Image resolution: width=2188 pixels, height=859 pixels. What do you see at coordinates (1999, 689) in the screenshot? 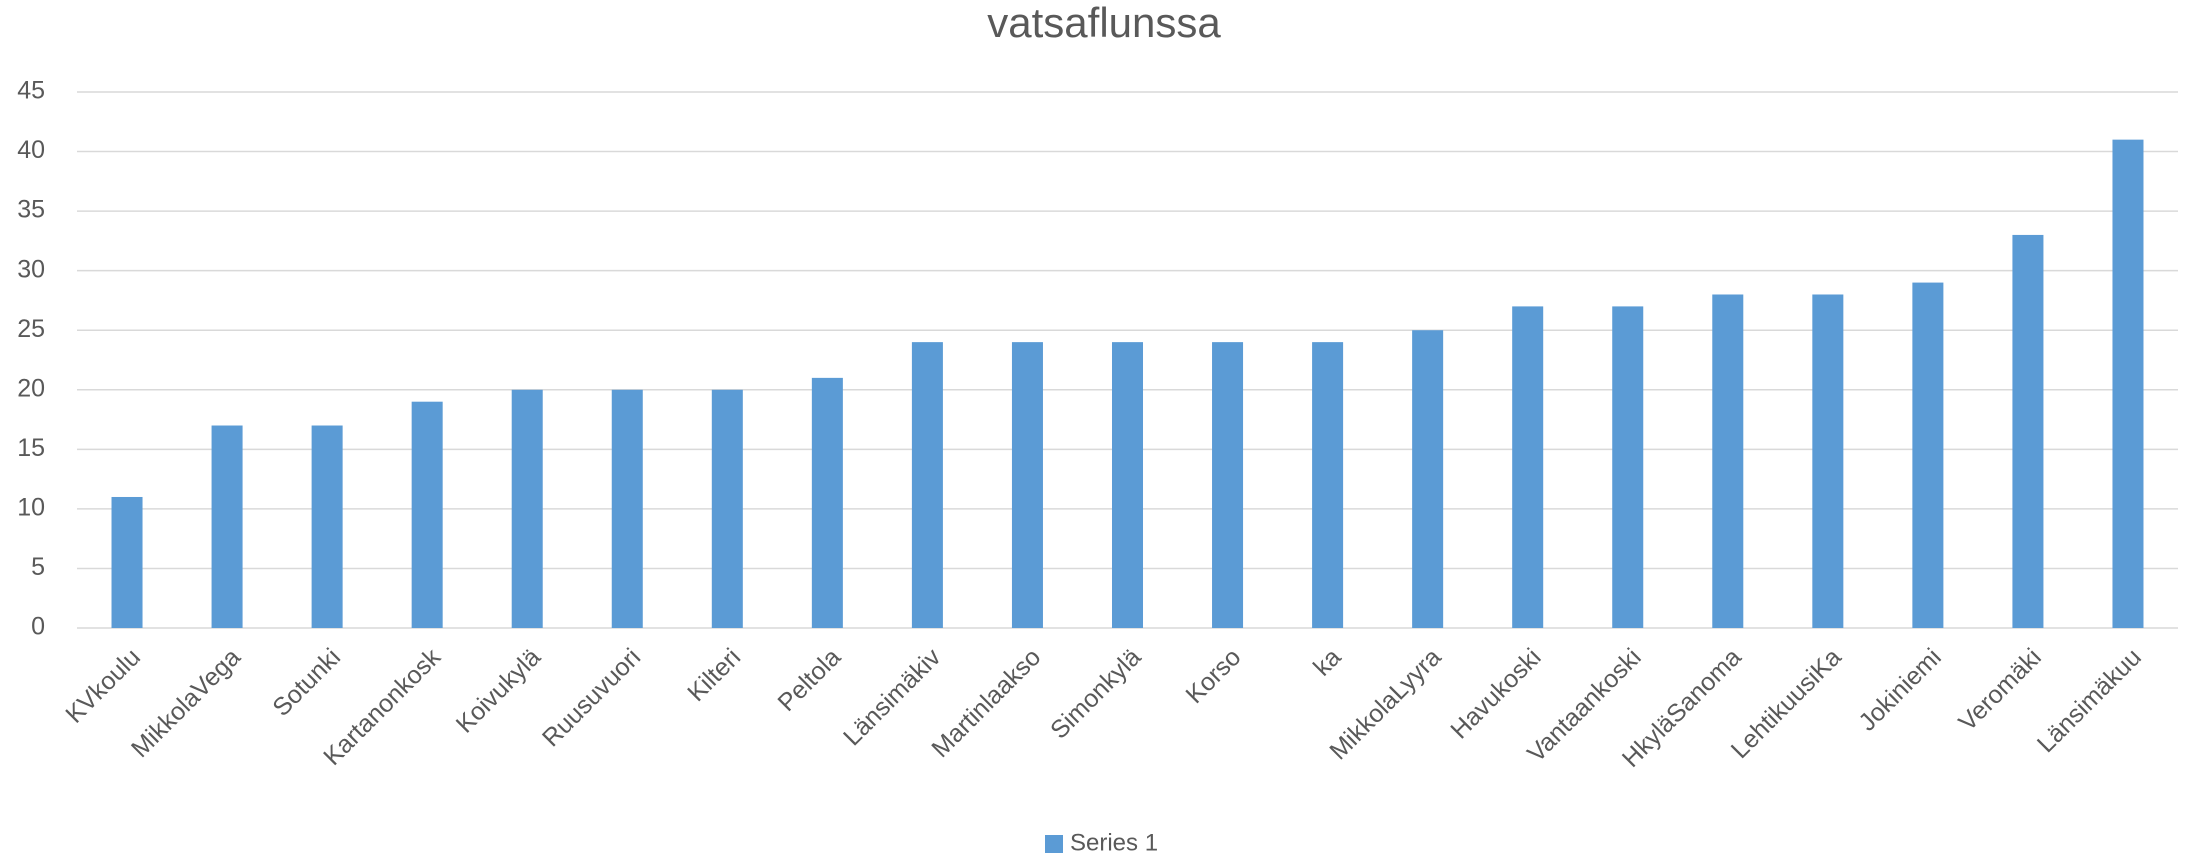
I see `x-tick-label: Veromäki` at bounding box center [1999, 689].